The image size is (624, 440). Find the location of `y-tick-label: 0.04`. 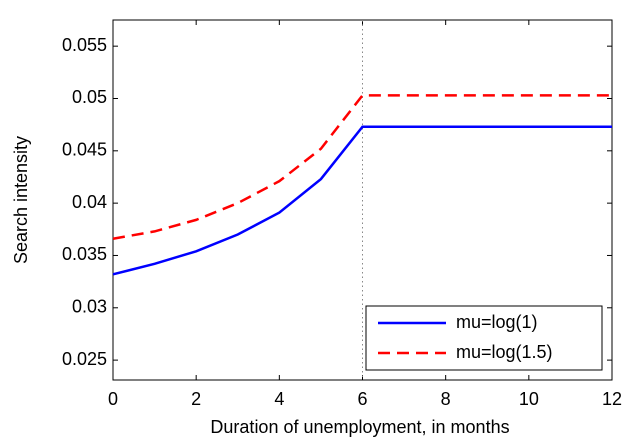

y-tick-label: 0.04 is located at coordinates (89, 202).